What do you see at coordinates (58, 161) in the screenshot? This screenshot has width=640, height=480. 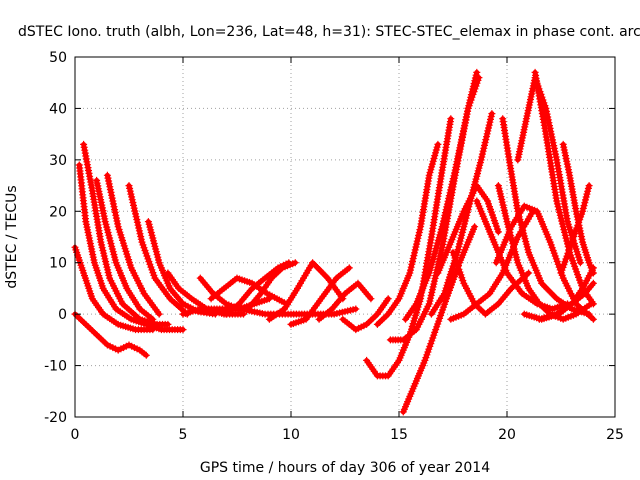 I see `y-tick-label: 30` at bounding box center [58, 161].